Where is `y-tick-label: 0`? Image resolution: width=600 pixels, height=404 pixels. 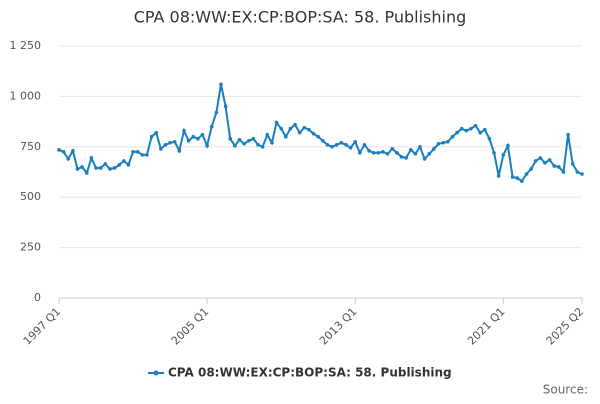
y-tick-label: 0 is located at coordinates (37, 297).